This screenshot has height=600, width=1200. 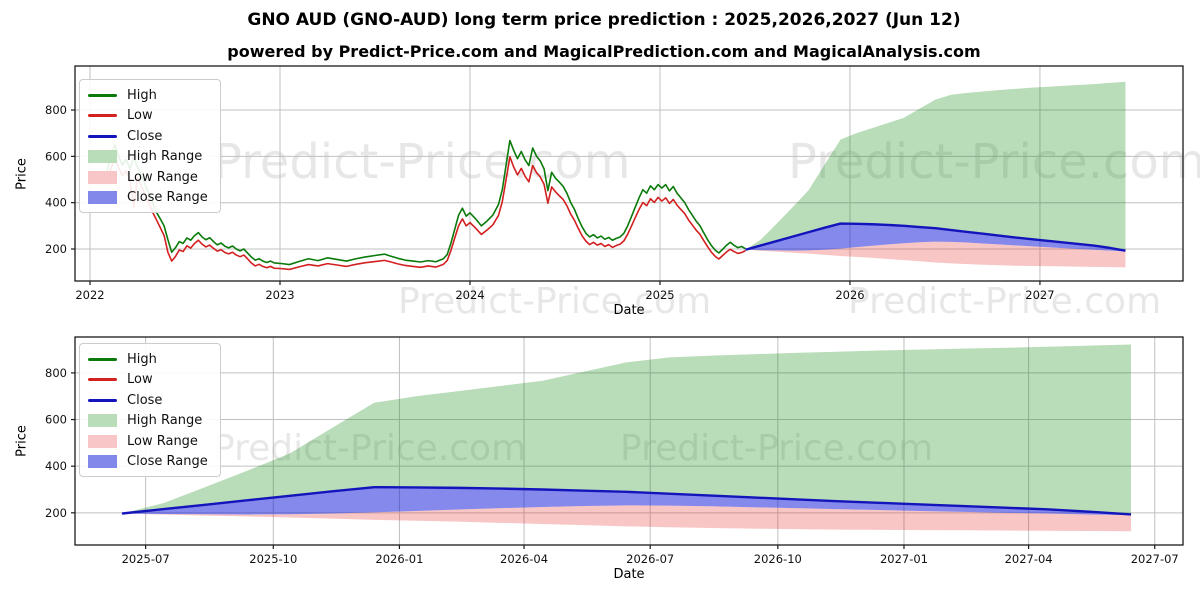 What do you see at coordinates (629, 310) in the screenshot?
I see `x-axis-label-top: Date` at bounding box center [629, 310].